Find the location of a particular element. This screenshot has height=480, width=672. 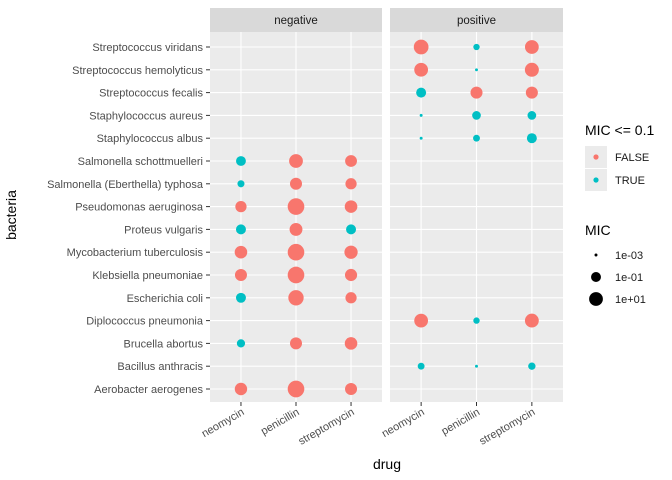

y-tick-label: Streptococcus hemolyticus is located at coordinates (137, 71).